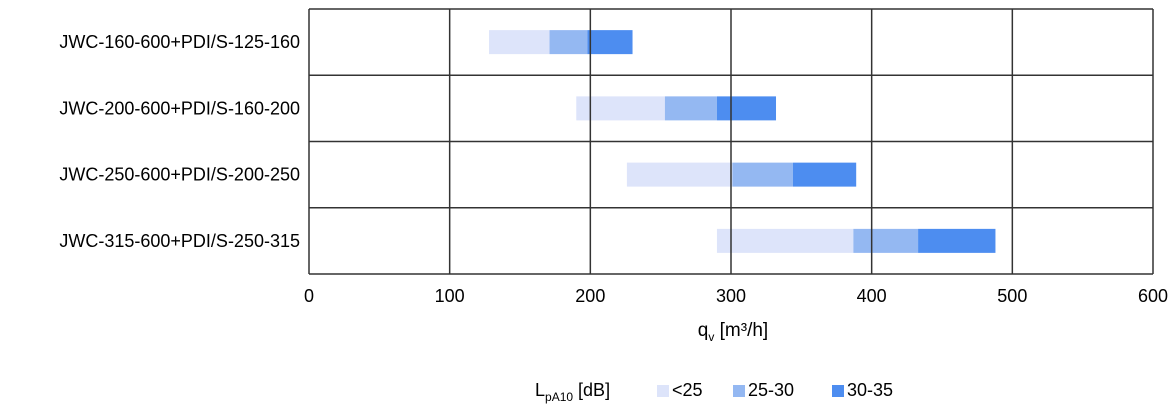 The height and width of the screenshot is (410, 1174). What do you see at coordinates (1153, 296) in the screenshot?
I see `x-tick-label-6: 600` at bounding box center [1153, 296].